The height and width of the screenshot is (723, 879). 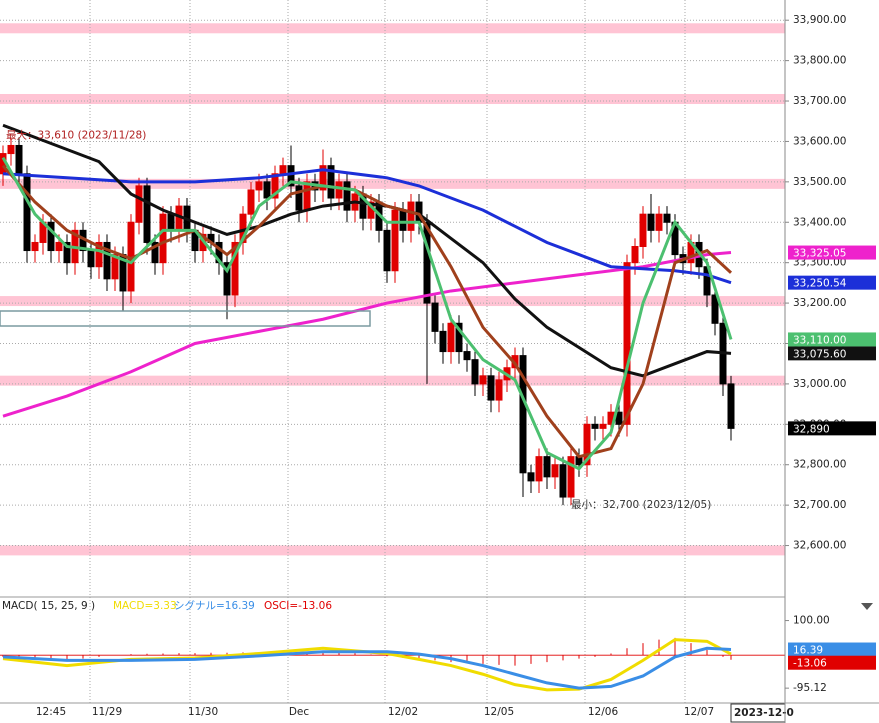 I want to click on min-annotation: 最小：32,700 (2023/12/05), so click(x=641, y=505).